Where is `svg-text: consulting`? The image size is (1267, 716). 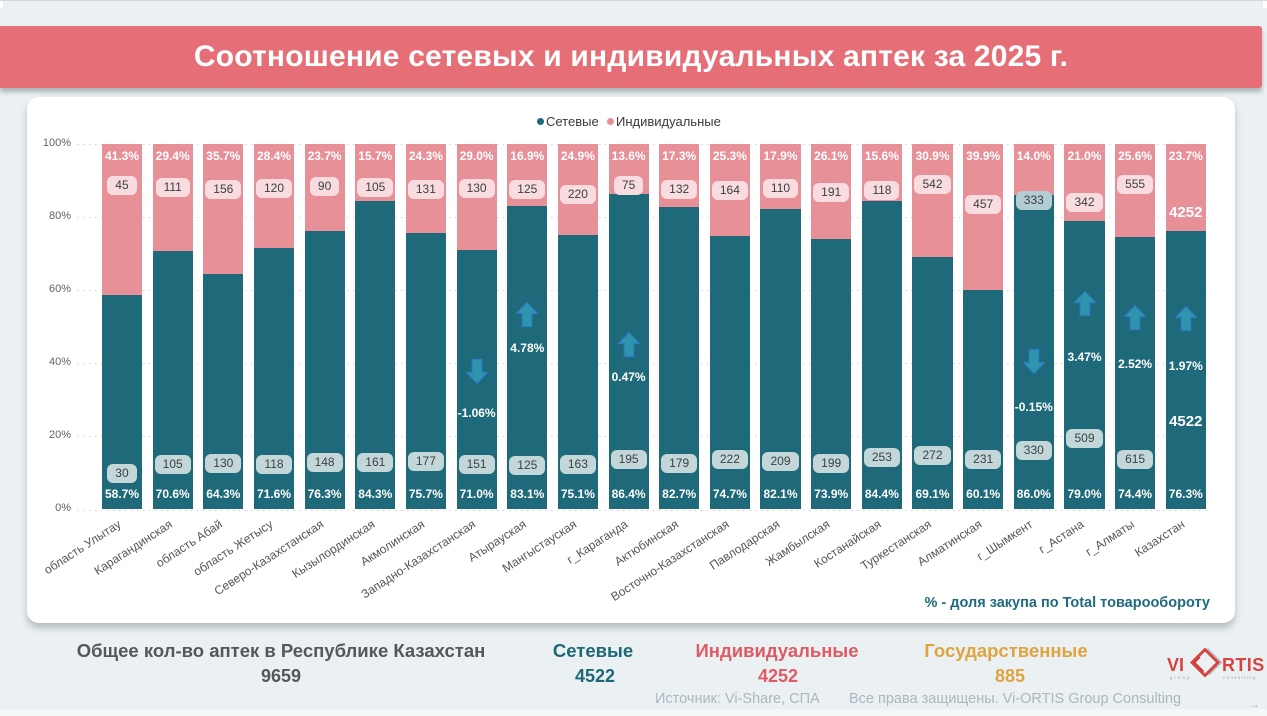 svg-text: consulting is located at coordinates (1240, 677).